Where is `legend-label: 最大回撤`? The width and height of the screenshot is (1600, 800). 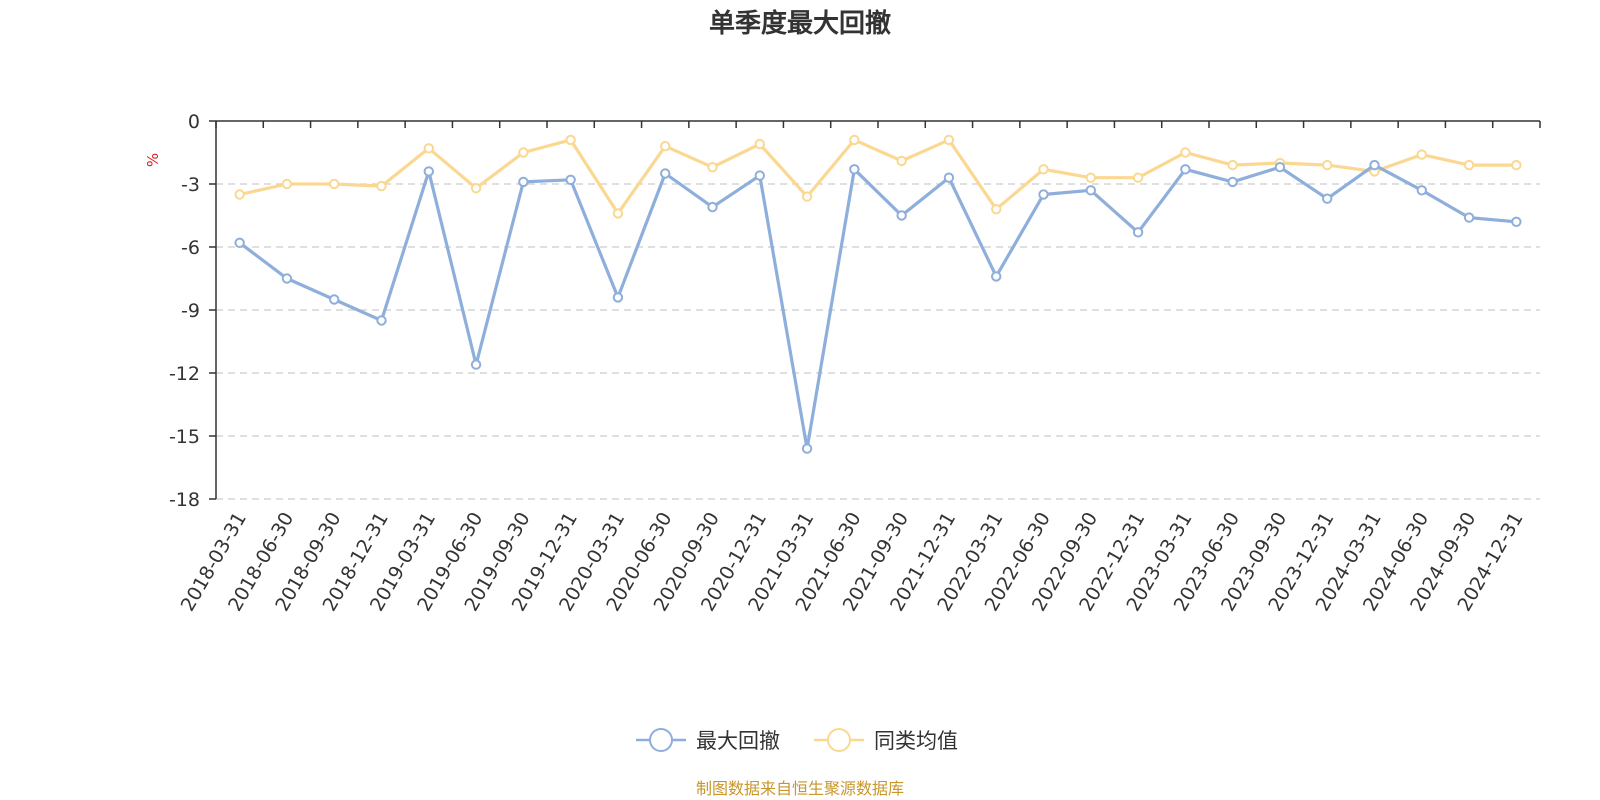 legend-label: 最大回撤 is located at coordinates (738, 741).